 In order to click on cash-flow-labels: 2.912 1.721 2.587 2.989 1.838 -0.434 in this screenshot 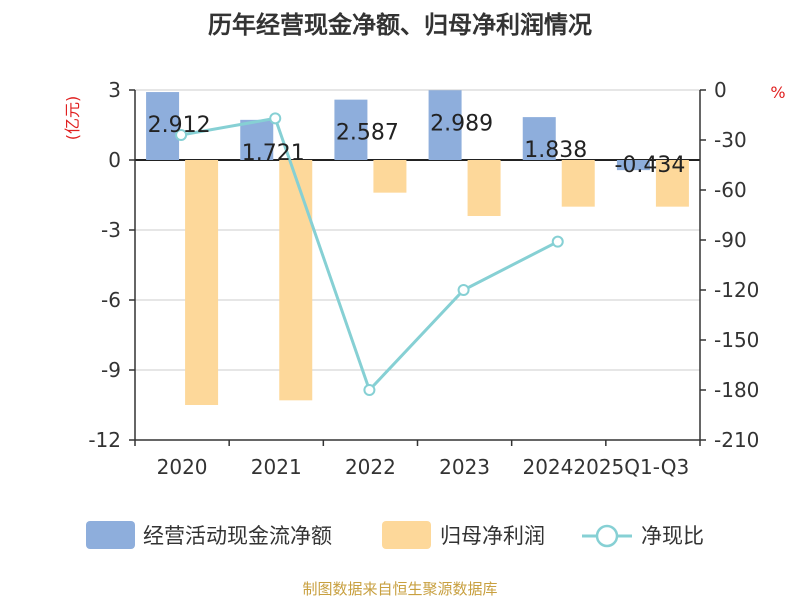, I will do `click(417, 144)`.